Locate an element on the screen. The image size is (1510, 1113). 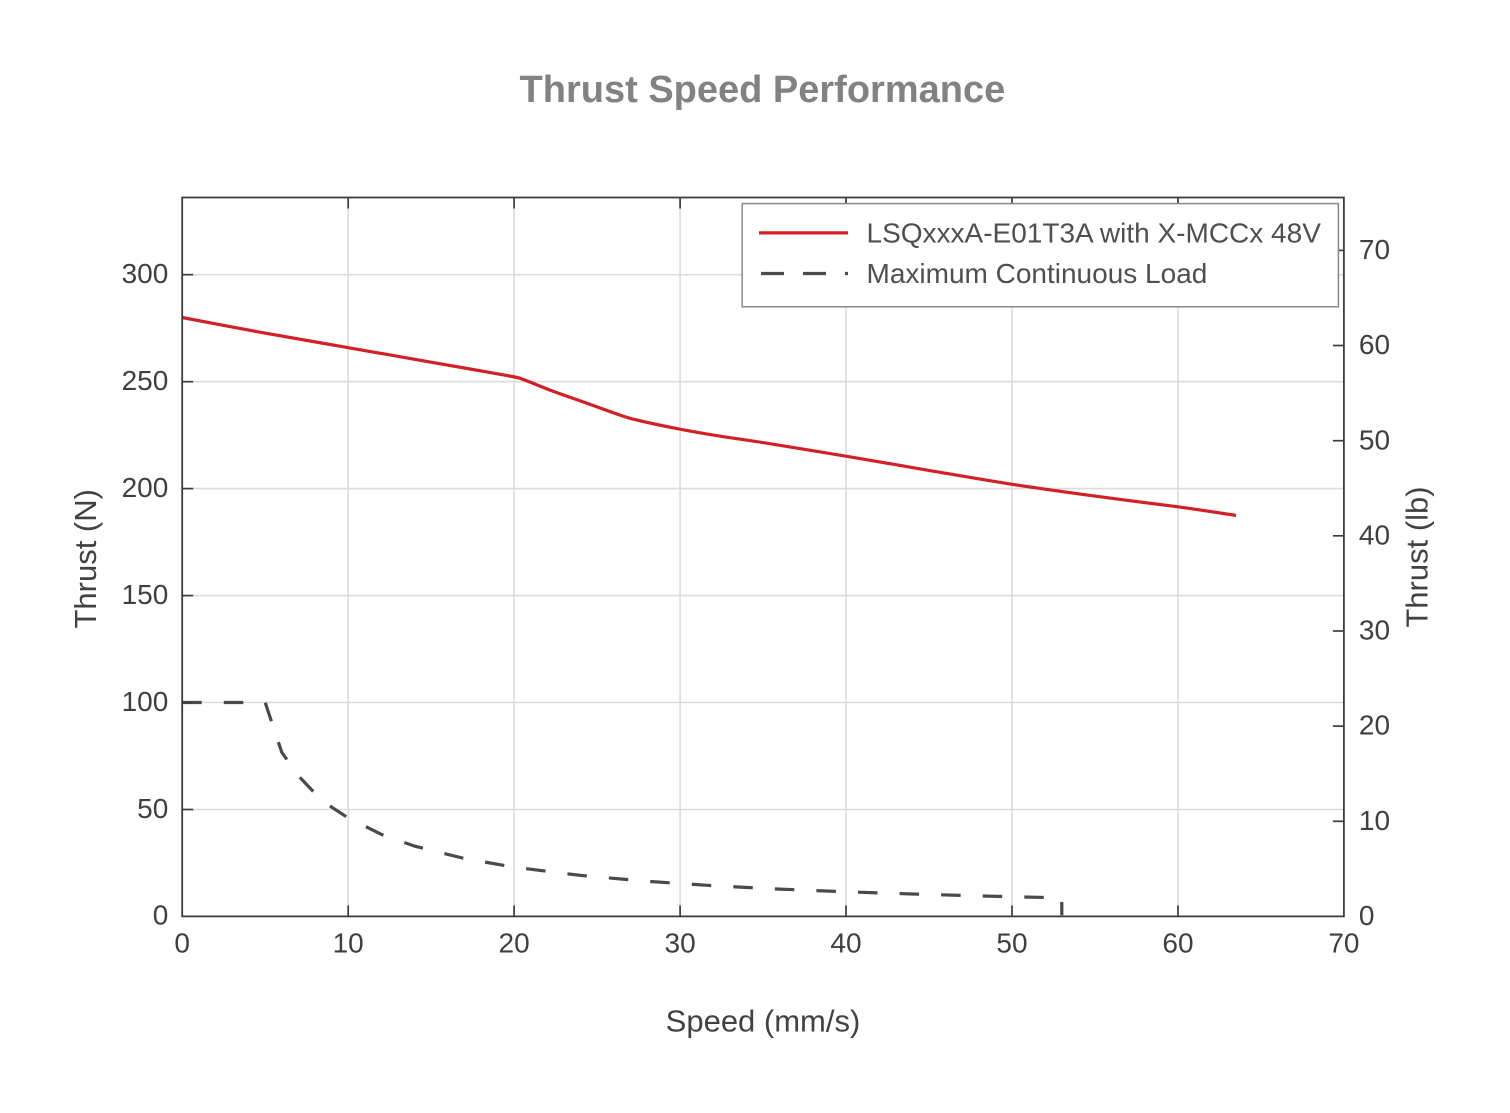
svg-text: Speed (mm/s) is located at coordinates (763, 1021).